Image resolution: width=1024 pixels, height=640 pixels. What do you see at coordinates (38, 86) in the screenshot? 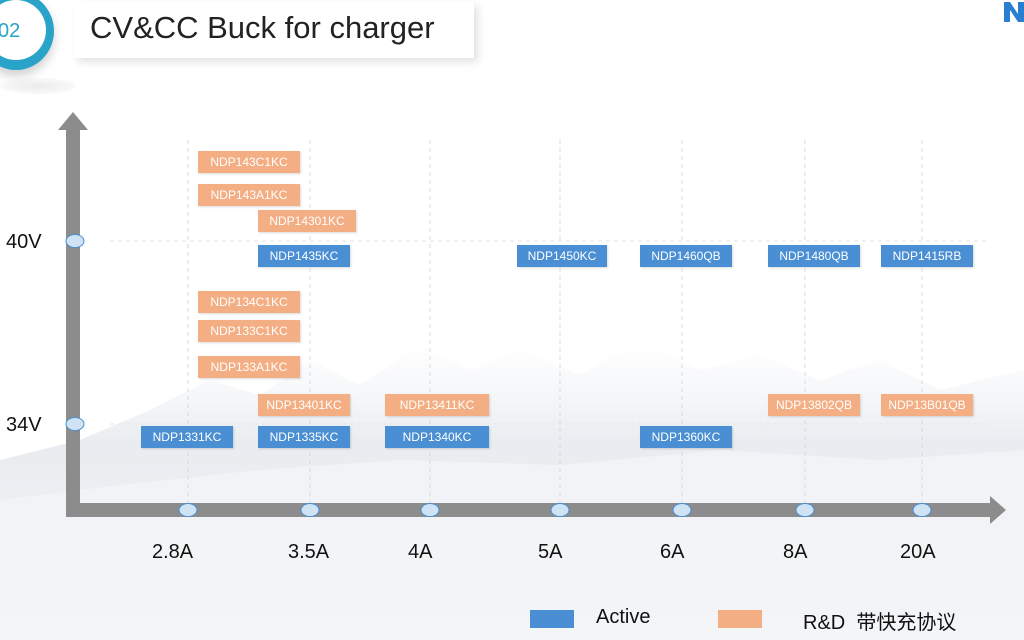
I see `badge-shadow` at bounding box center [38, 86].